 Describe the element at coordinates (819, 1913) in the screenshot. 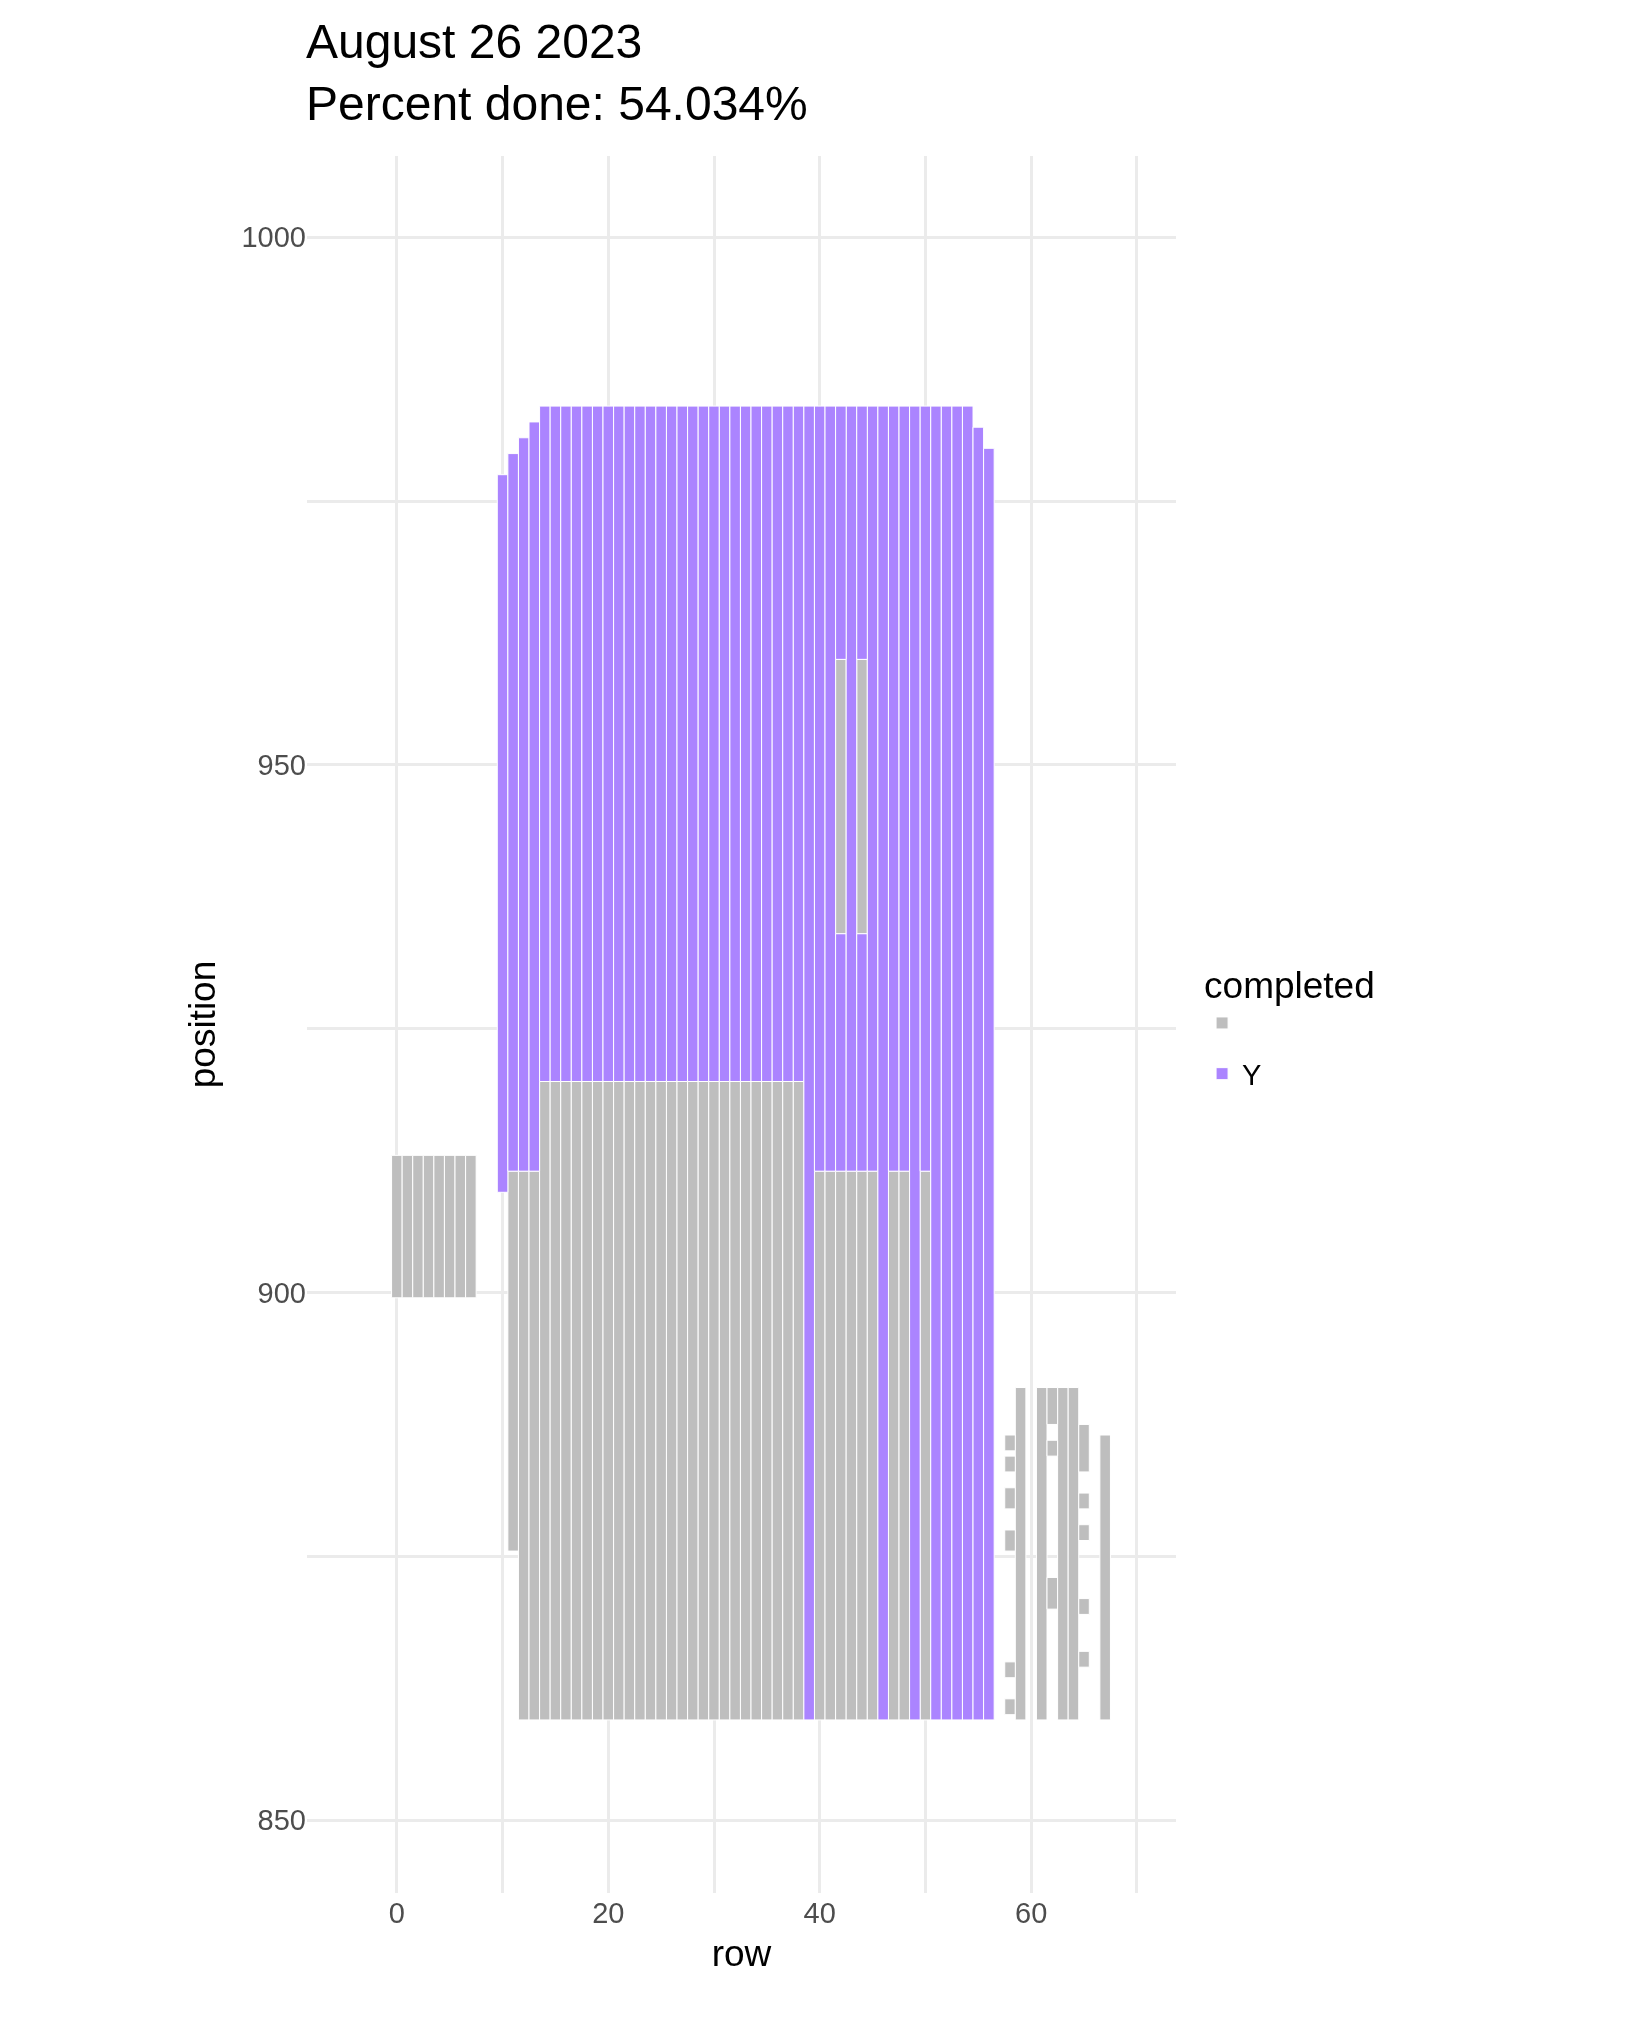

I see `x-tick-label: 40` at that location.